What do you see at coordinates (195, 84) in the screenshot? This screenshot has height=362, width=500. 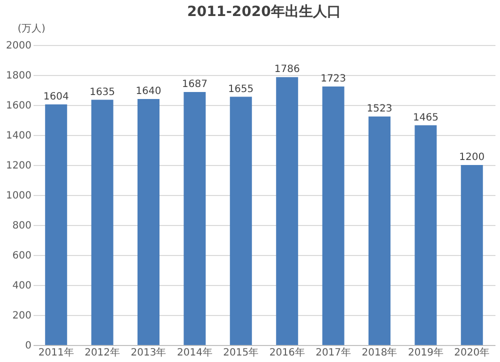 I see `data-label: 1687` at bounding box center [195, 84].